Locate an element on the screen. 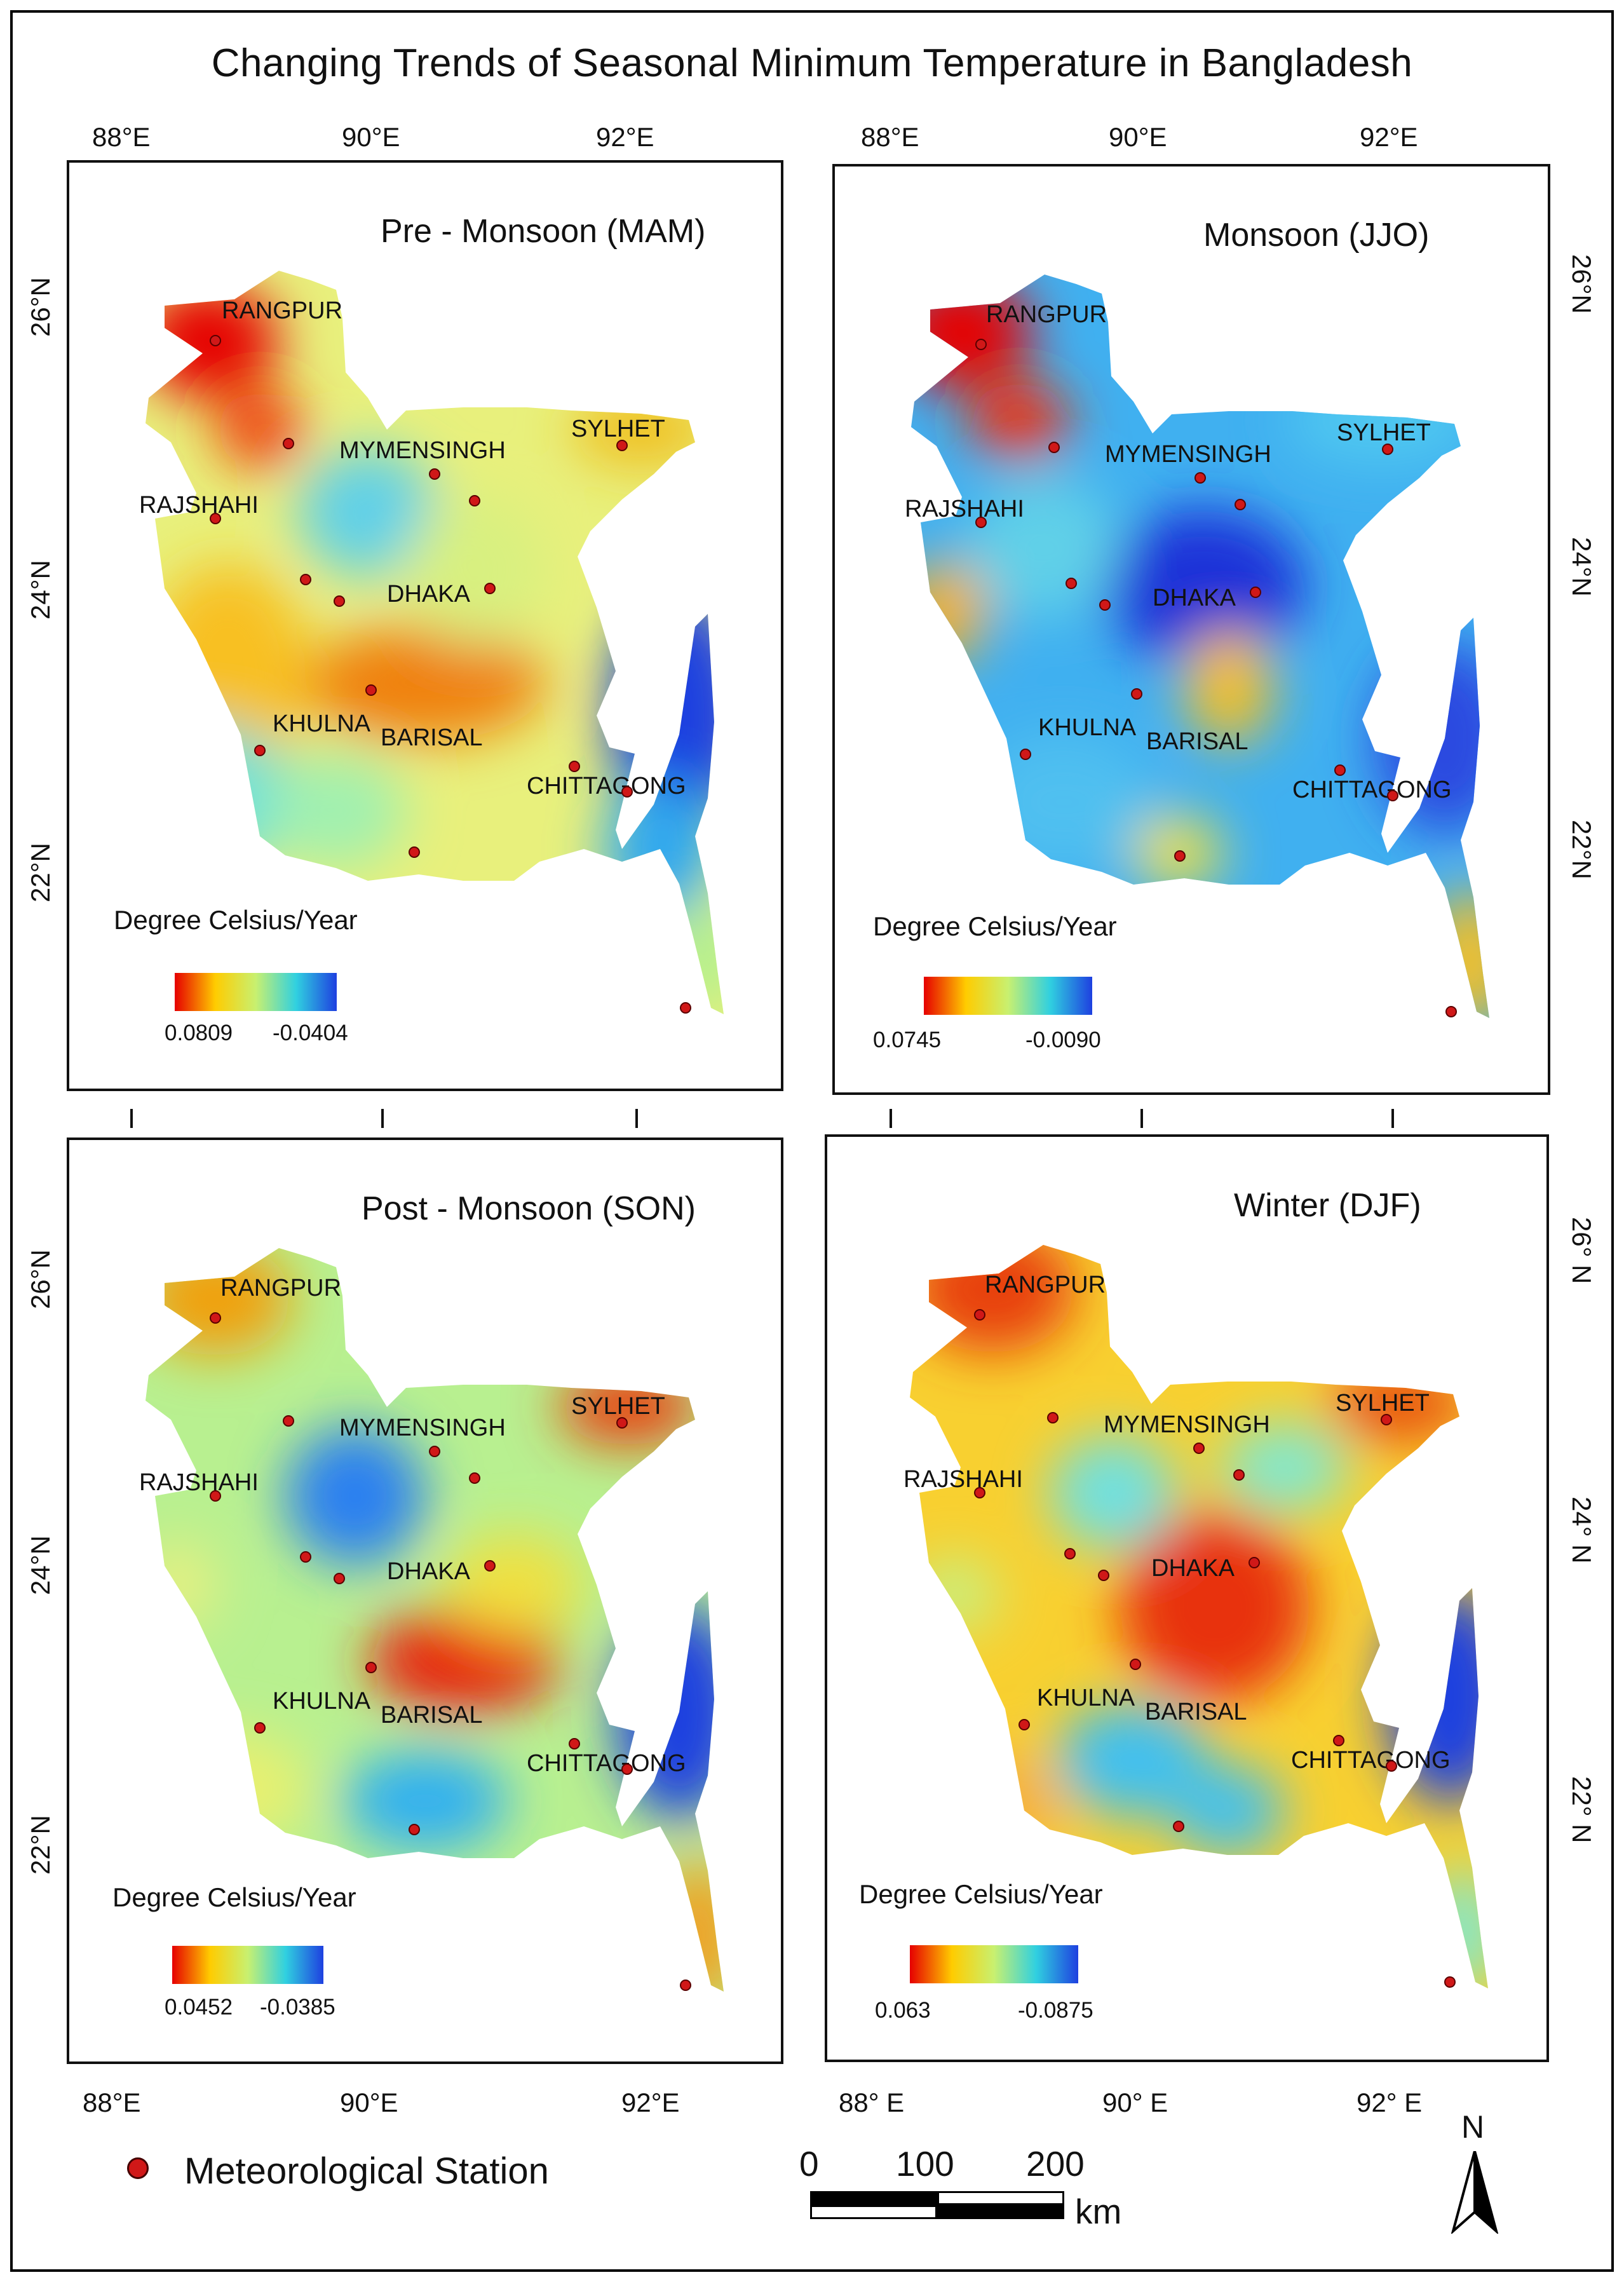 This screenshot has width=1624, height=2282. legend-min: -0.0385 is located at coordinates (297, 2007).